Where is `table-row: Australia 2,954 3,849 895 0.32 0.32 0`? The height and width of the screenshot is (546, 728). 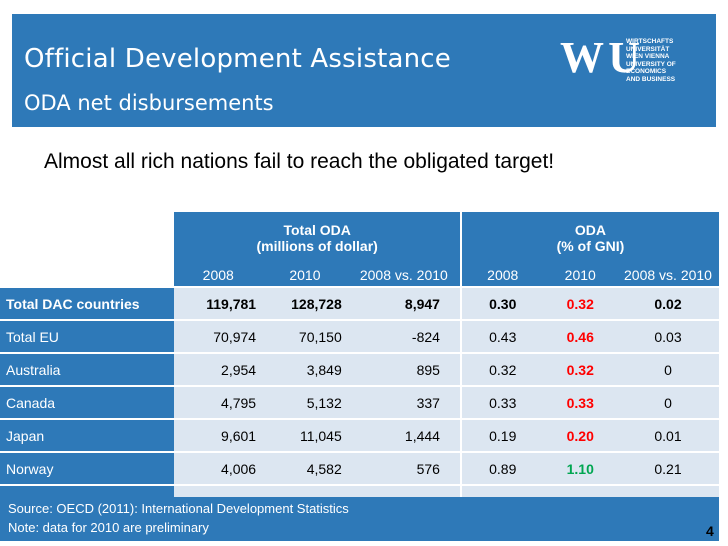
table-row: Australia 2,954 3,849 895 0.32 0.32 0 is located at coordinates (359, 369).